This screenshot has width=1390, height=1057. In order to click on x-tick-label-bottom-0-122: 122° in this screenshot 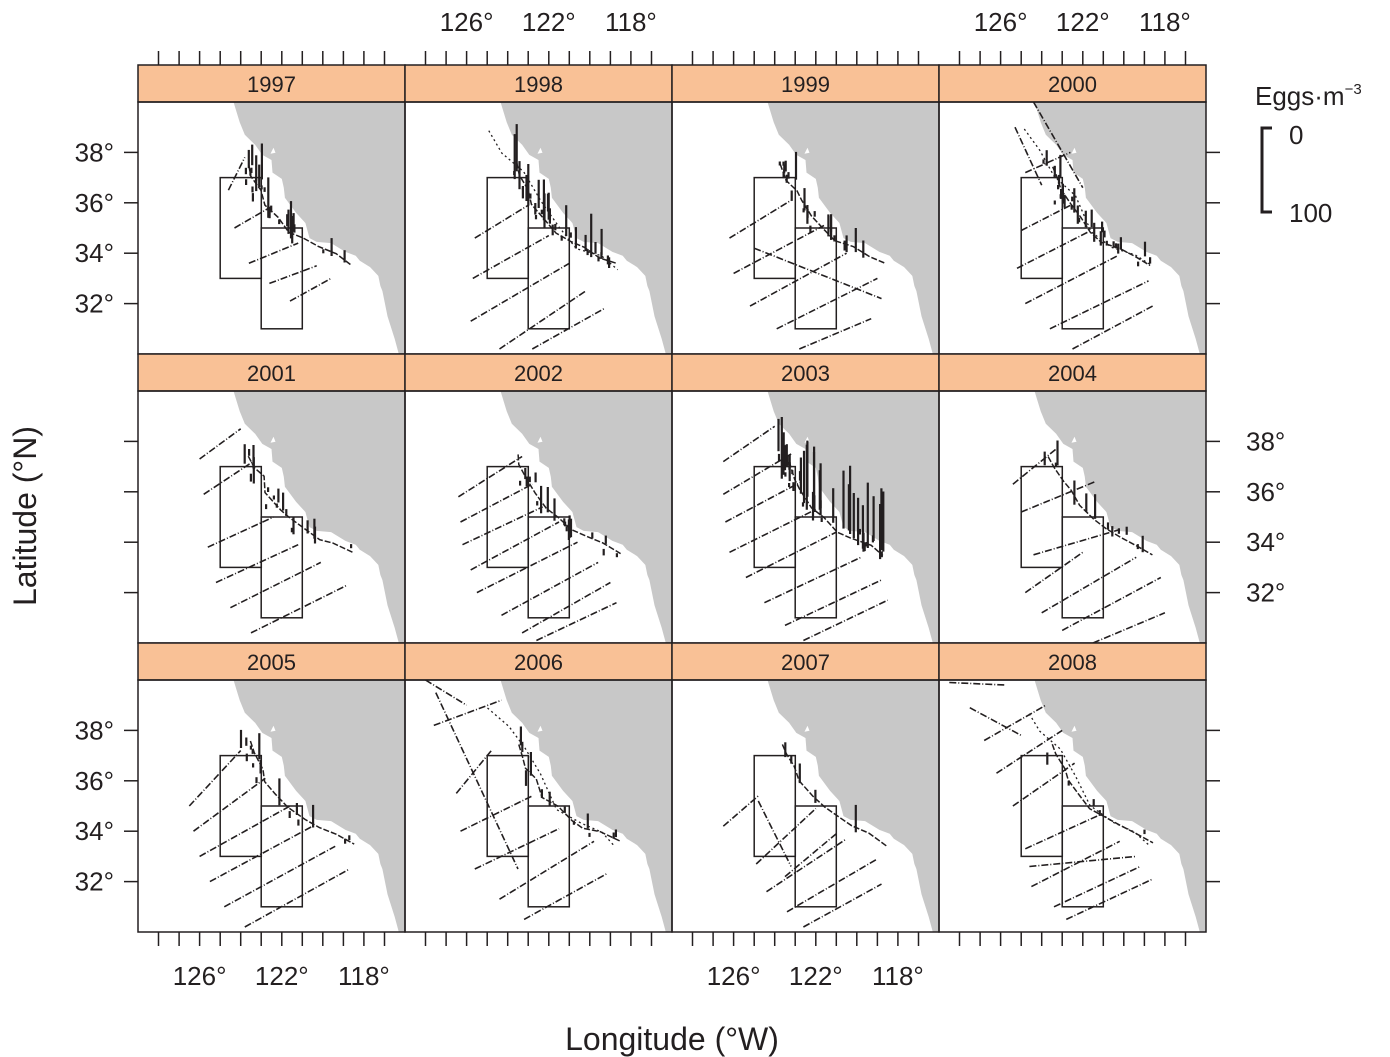, I will do `click(282, 976)`.